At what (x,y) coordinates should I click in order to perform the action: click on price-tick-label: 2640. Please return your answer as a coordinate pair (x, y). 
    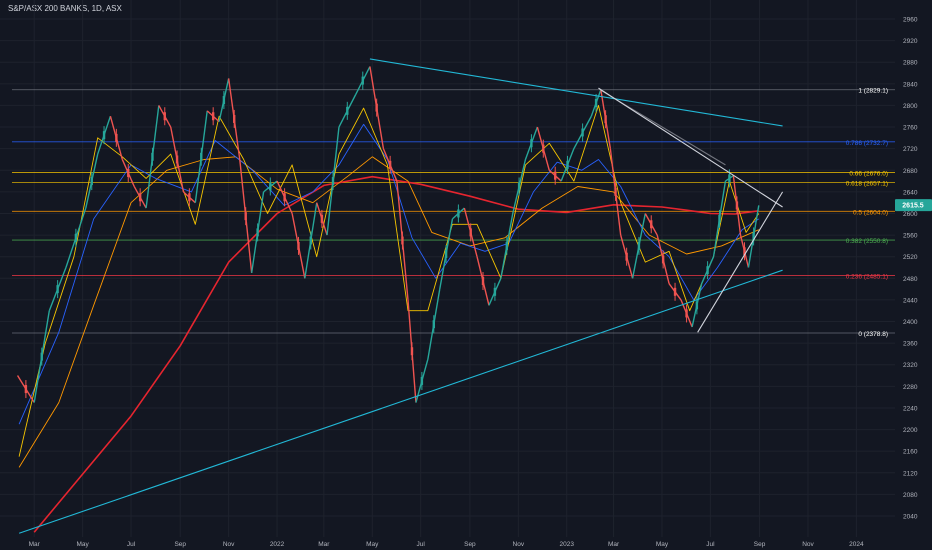
    Looking at the image, I should click on (910, 192).